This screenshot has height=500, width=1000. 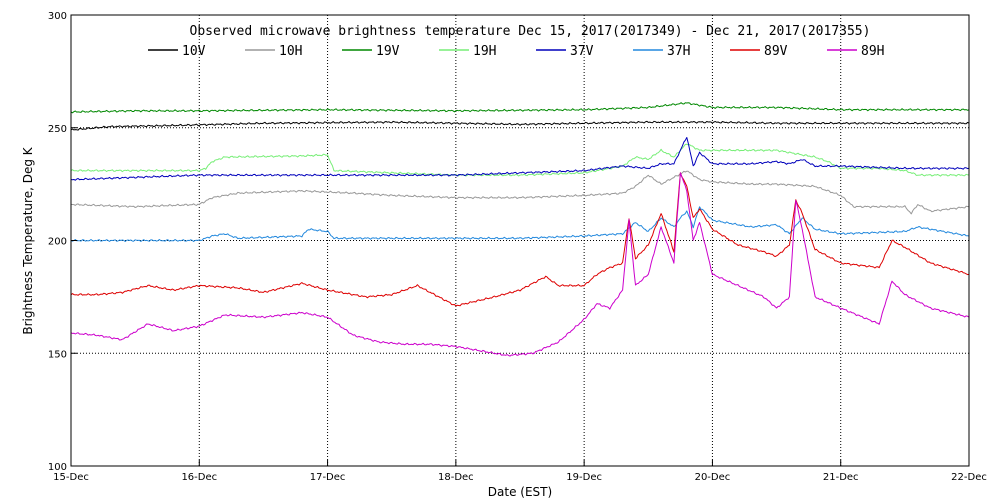 I want to click on series-line-10V, so click(x=520, y=125).